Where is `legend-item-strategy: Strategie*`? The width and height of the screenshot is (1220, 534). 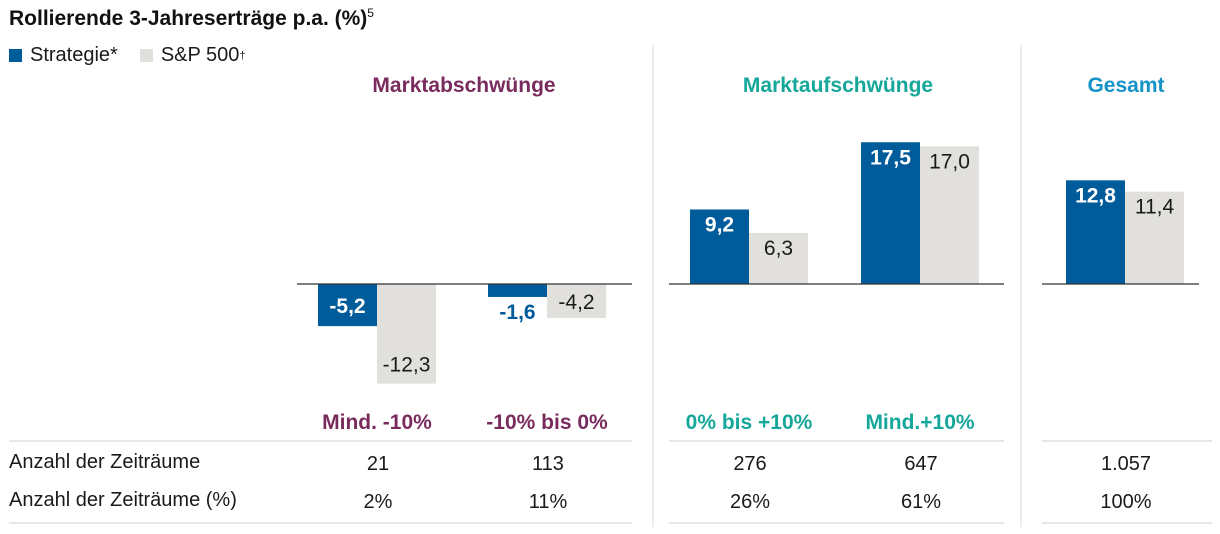
legend-item-strategy: Strategie* is located at coordinates (63, 55).